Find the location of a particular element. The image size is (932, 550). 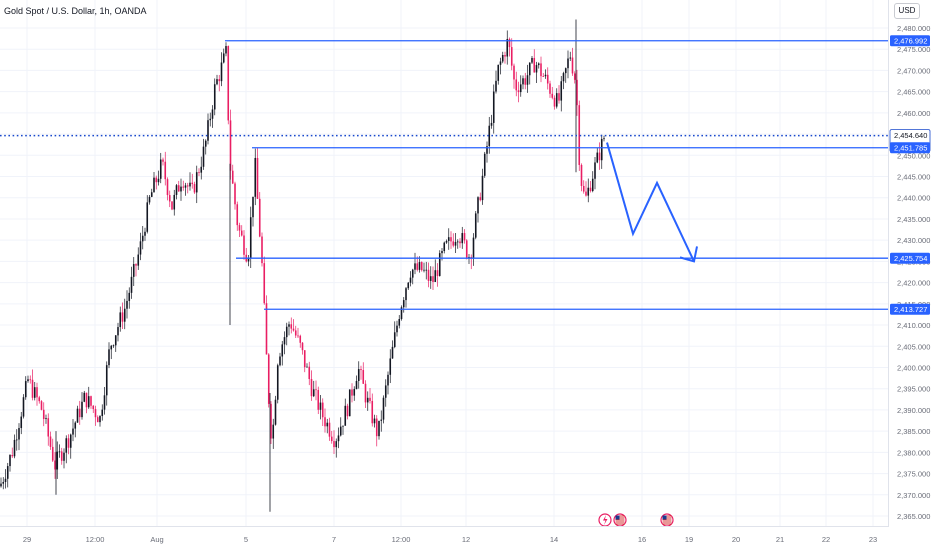

currency-button: USD is located at coordinates (907, 11).